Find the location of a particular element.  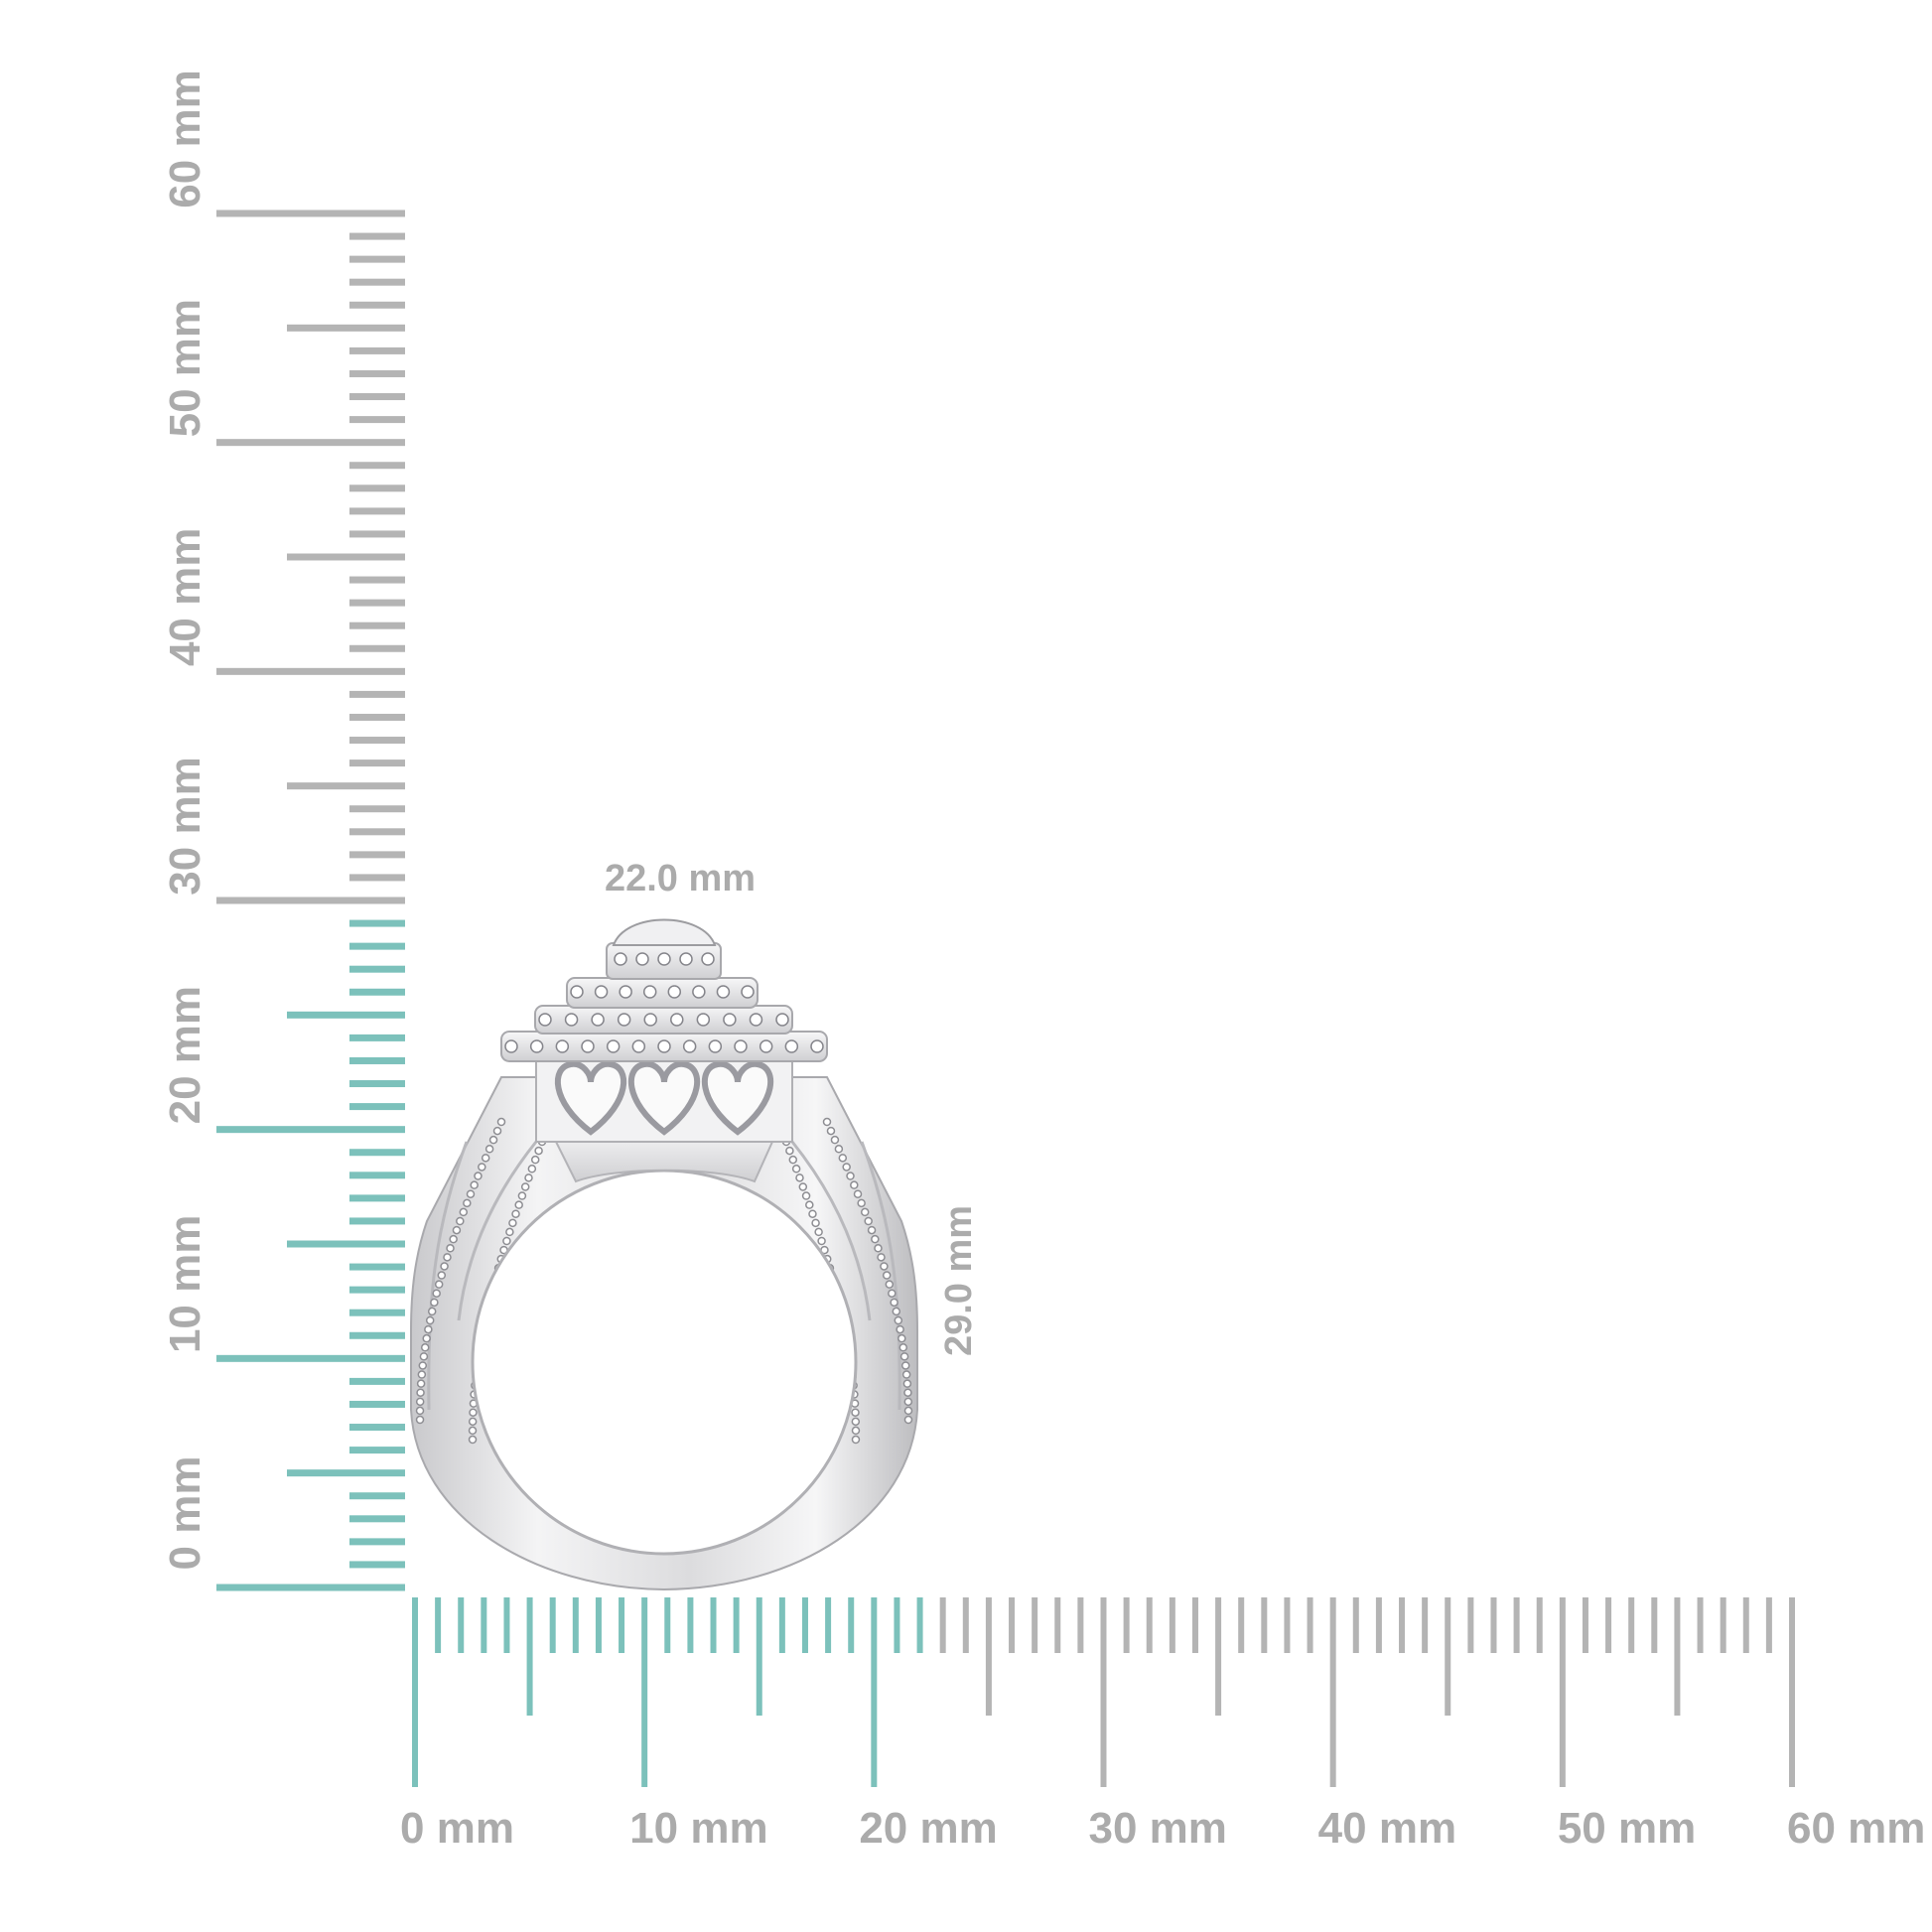

height-dimension-label: 29.0 mm is located at coordinates (959, 1281).